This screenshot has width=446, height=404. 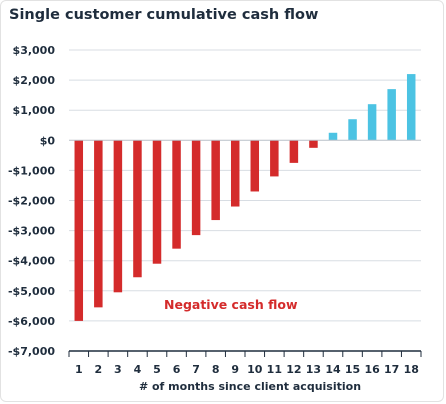 I want to click on x-tick-label: 8, so click(x=216, y=369).